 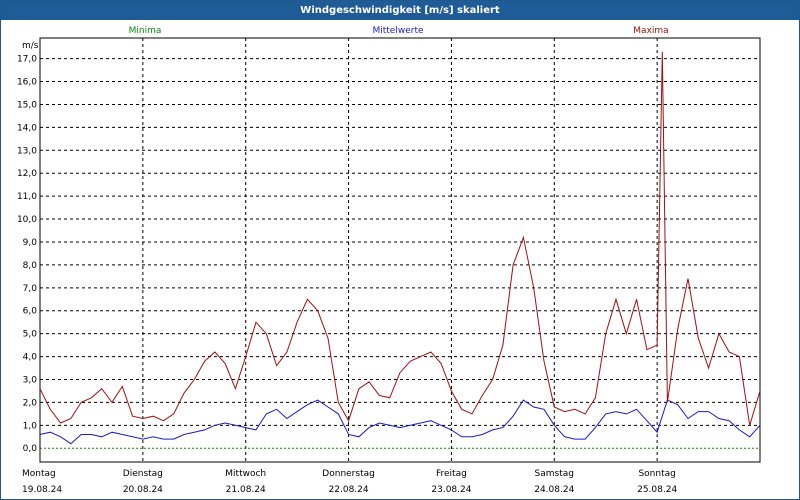 I want to click on x-tick-date: 22.08.24, so click(x=349, y=490).